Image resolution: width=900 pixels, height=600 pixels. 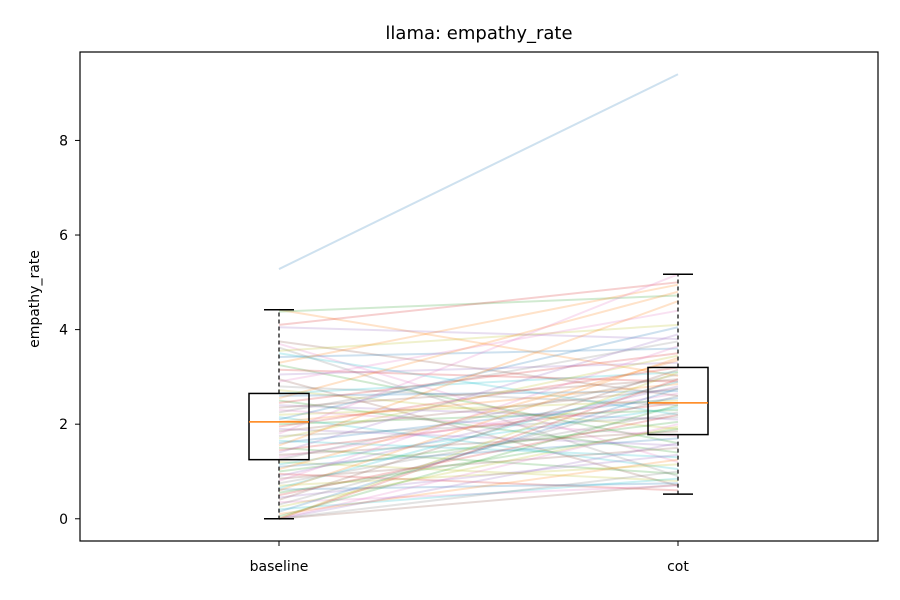 What do you see at coordinates (63, 331) in the screenshot?
I see `y-tick-label: 4` at bounding box center [63, 331].